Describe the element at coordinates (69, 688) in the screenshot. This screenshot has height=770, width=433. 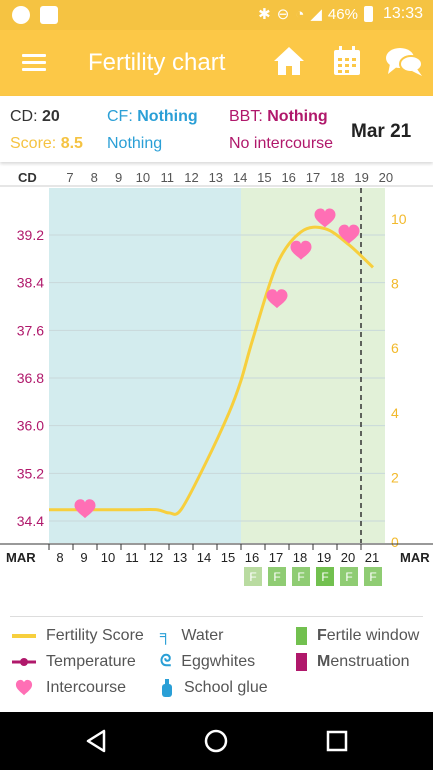
I see `legend-intercourse: Intercourse` at that location.